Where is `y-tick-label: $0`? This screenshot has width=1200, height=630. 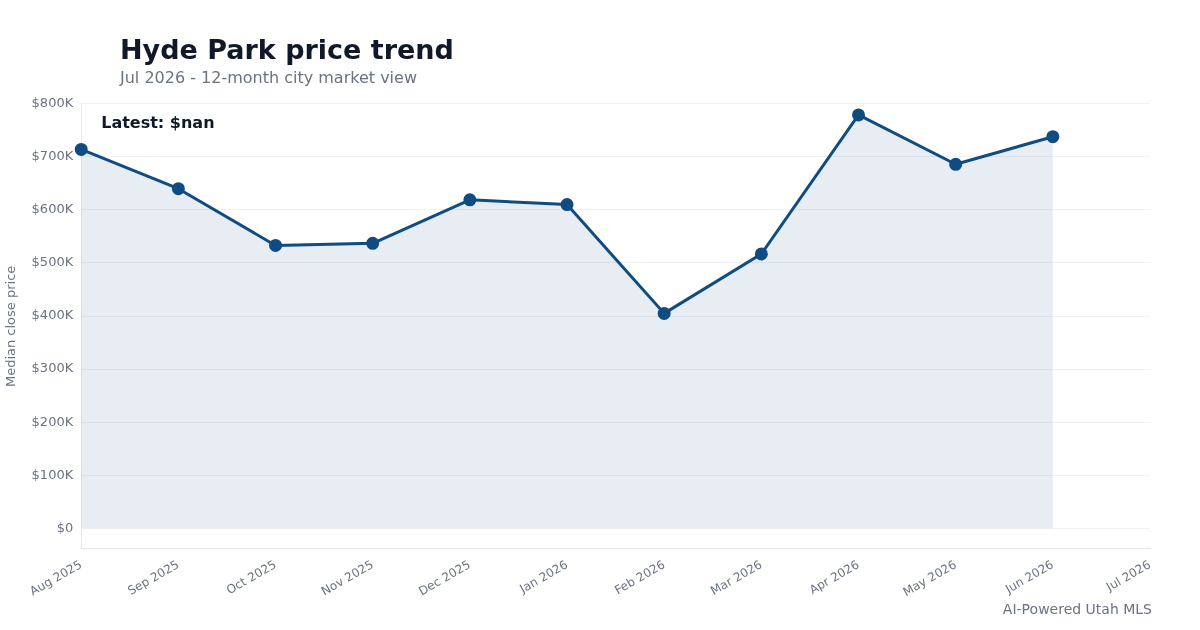 y-tick-label: $0 is located at coordinates (65, 527).